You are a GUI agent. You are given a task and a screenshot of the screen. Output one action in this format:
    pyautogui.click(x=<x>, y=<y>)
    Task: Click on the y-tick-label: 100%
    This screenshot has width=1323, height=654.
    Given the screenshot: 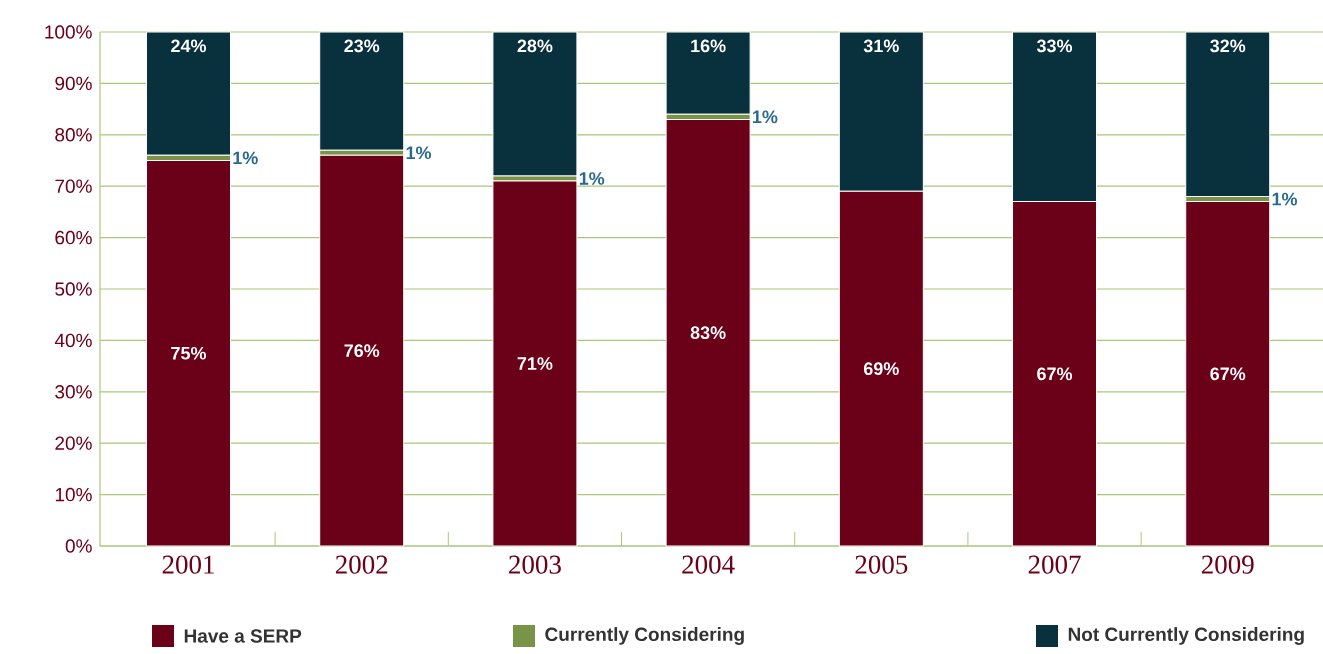 What is the action you would take?
    pyautogui.click(x=68, y=32)
    